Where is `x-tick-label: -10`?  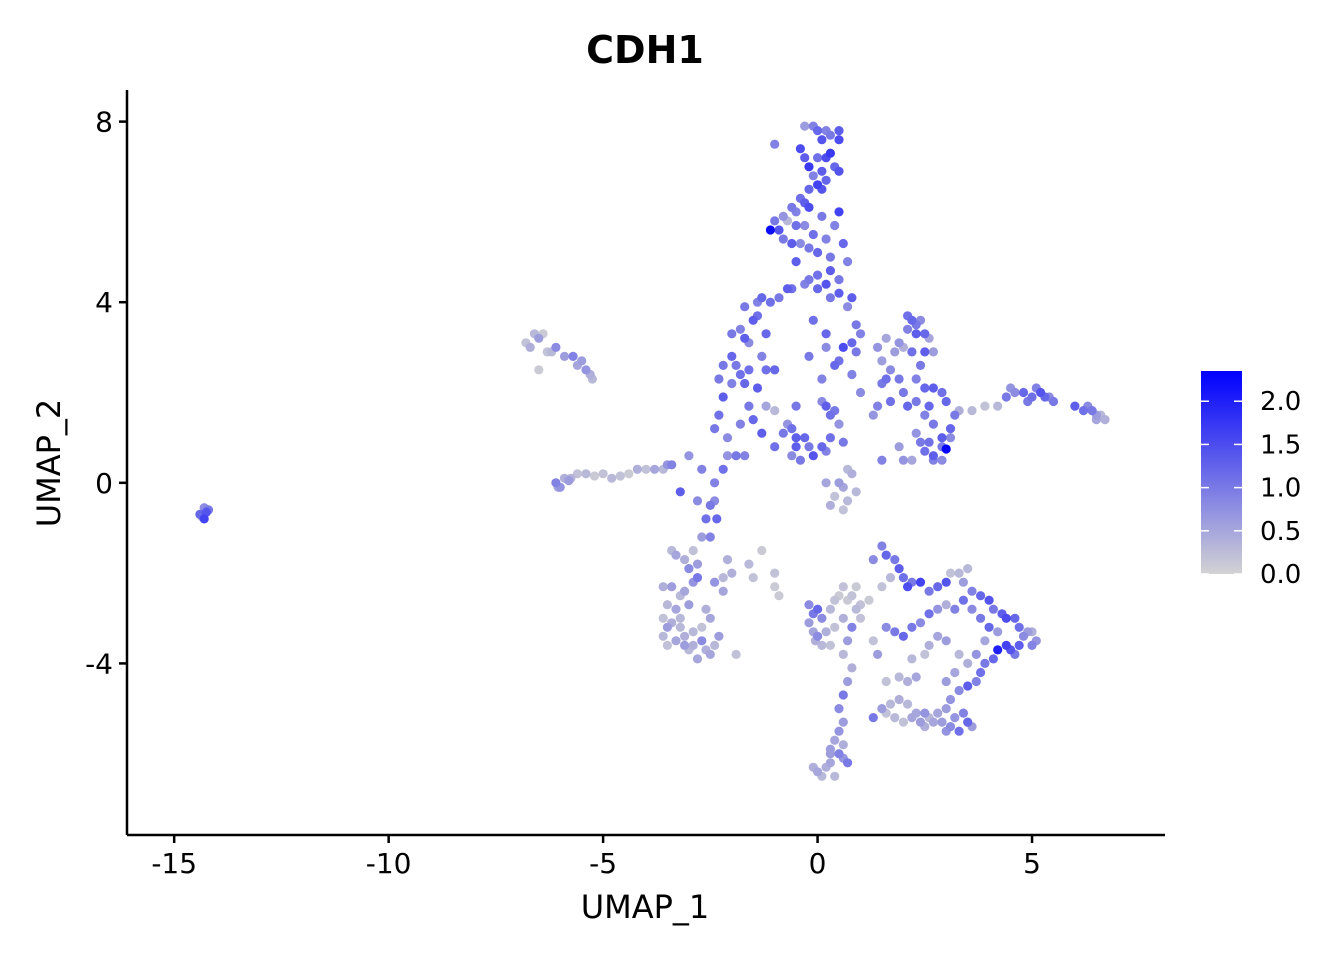
x-tick-label: -10 is located at coordinates (389, 863).